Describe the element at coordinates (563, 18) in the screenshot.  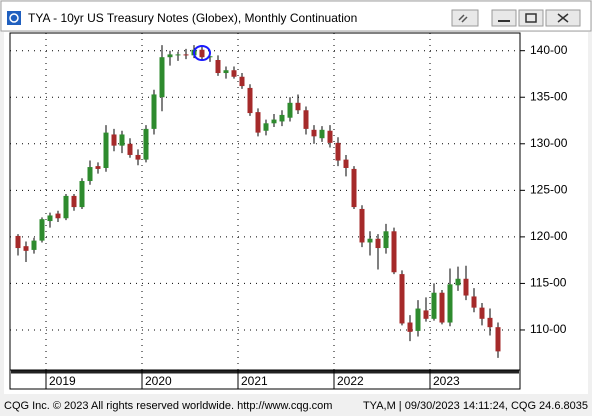
I see `close-icon` at that location.